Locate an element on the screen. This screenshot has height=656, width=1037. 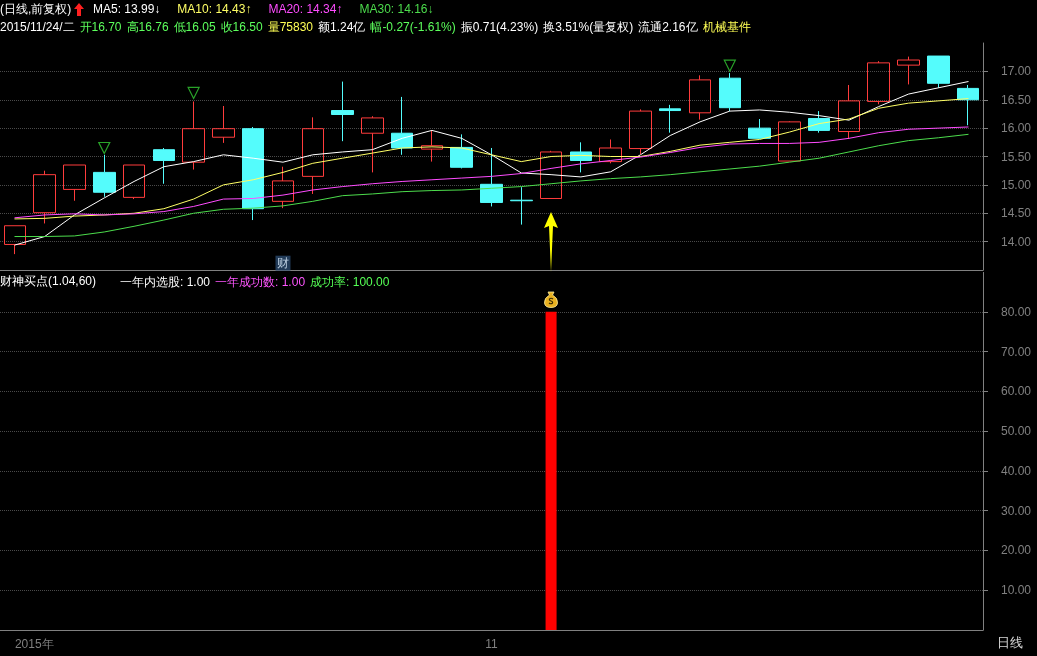
text: 流通2.16亿 is located at coordinates (668, 27).